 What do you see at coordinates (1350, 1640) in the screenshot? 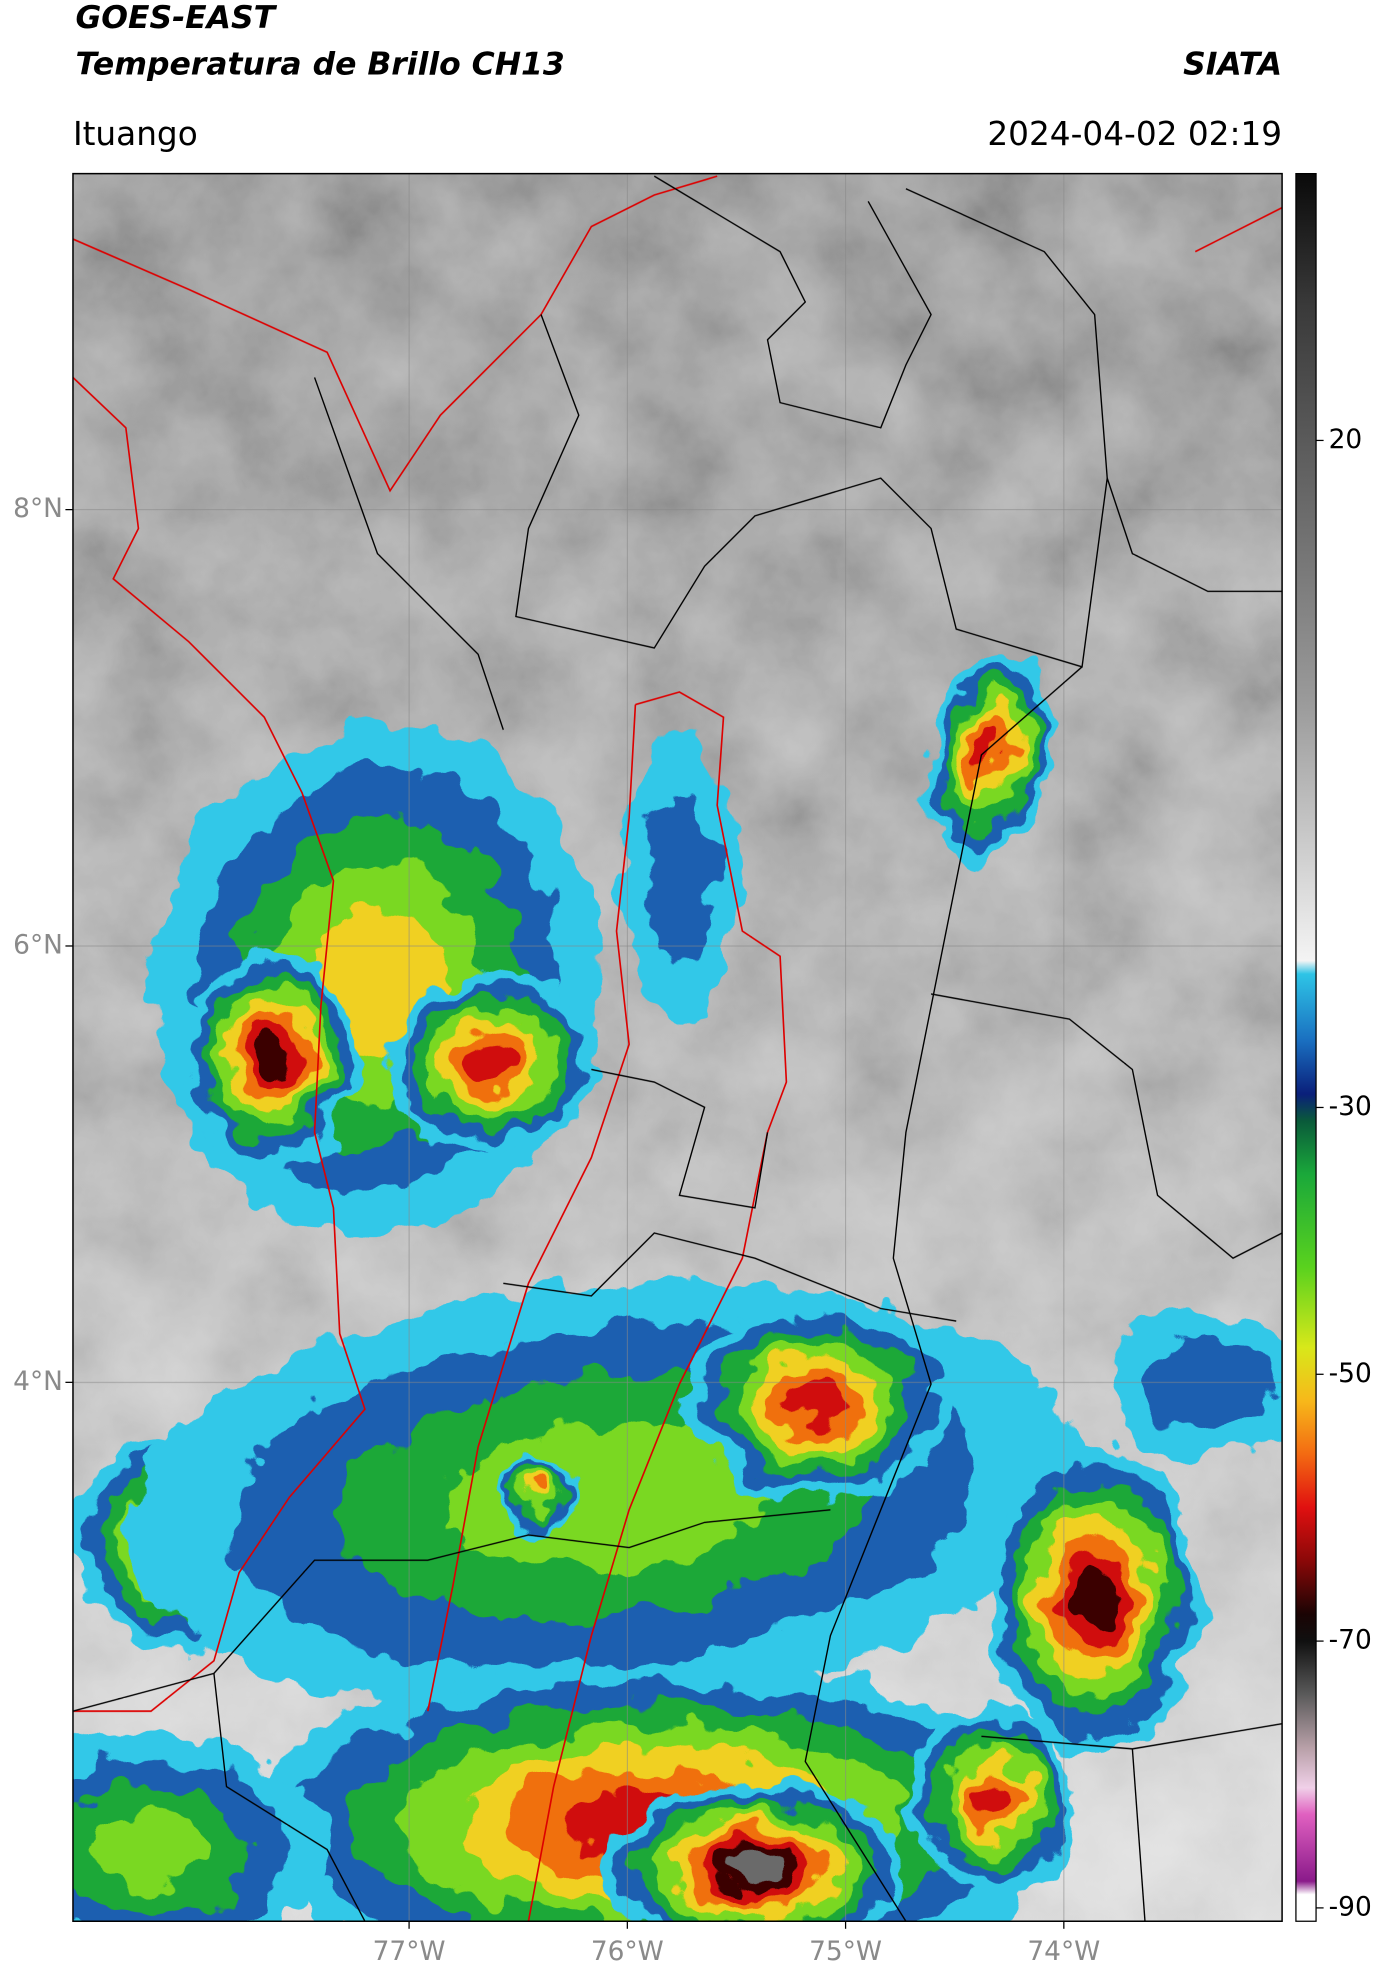
I see `colorbar-tick-label: -70` at bounding box center [1350, 1640].